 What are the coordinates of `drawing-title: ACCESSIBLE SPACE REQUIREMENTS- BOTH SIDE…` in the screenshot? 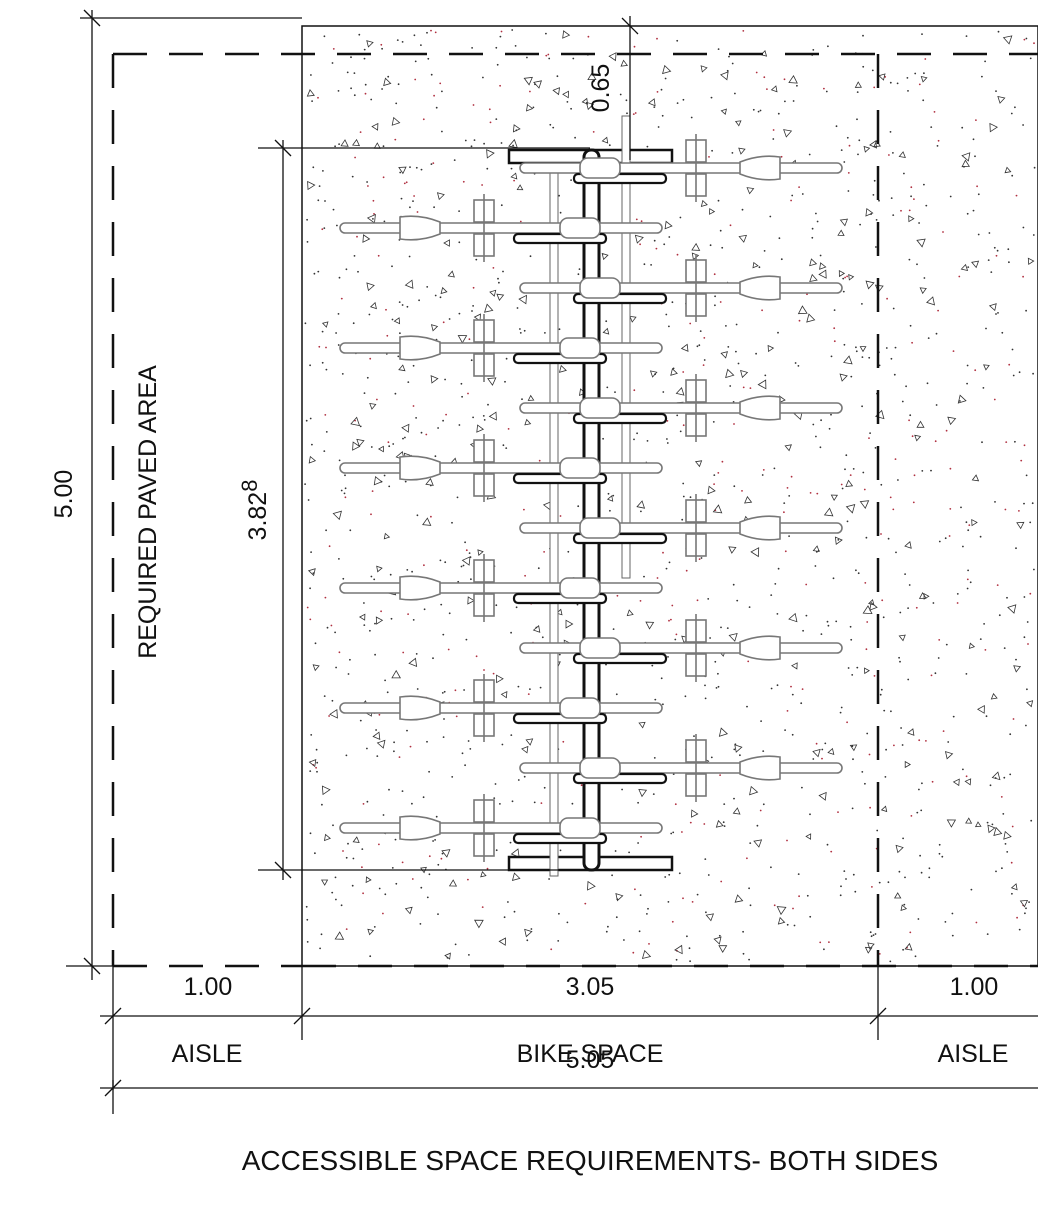 It's located at (590, 1160).